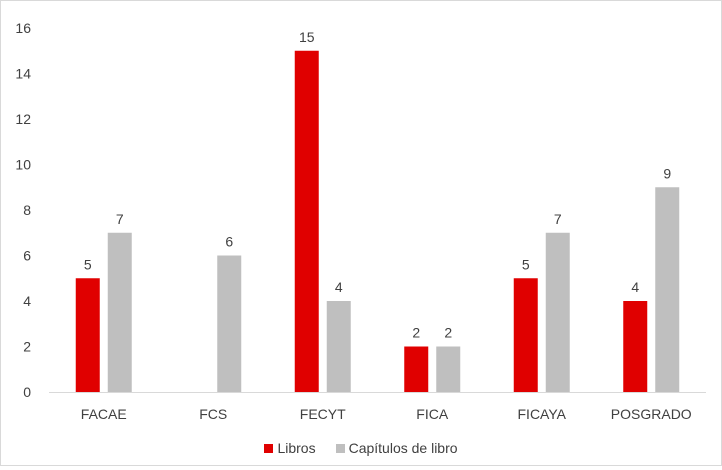  I want to click on legend: Libros Capítulos de libro, so click(361, 448).